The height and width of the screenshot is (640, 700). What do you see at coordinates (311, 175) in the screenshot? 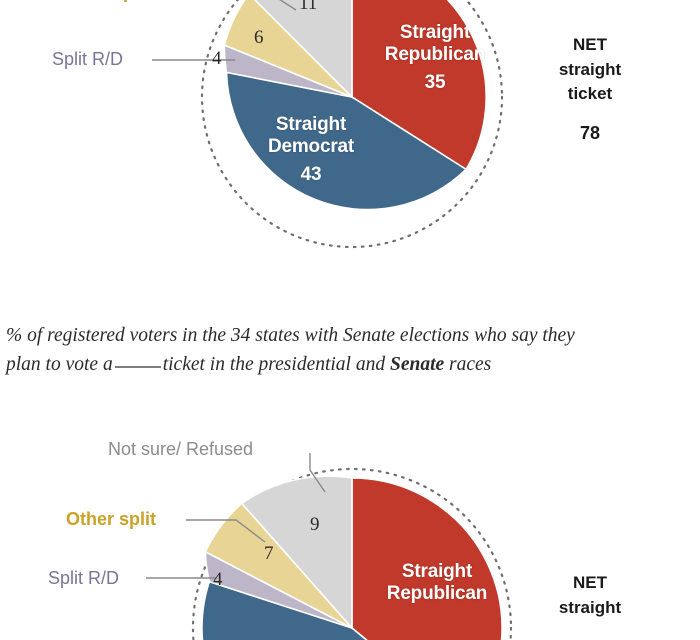
I see `dem-value: 43` at bounding box center [311, 175].